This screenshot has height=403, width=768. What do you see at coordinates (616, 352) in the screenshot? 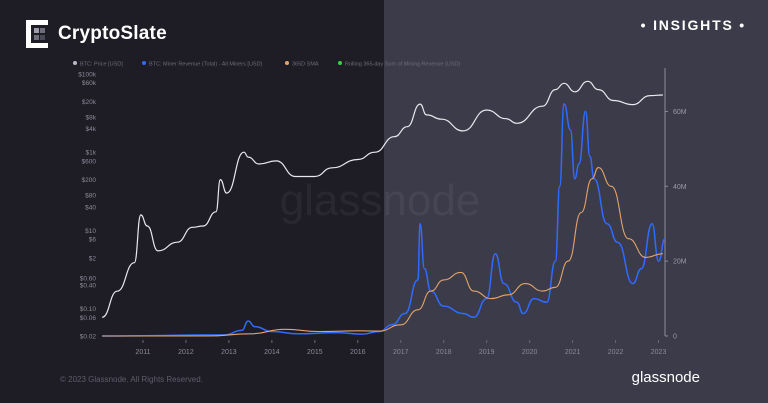
I see `x-tick-label: 2022` at bounding box center [616, 352].